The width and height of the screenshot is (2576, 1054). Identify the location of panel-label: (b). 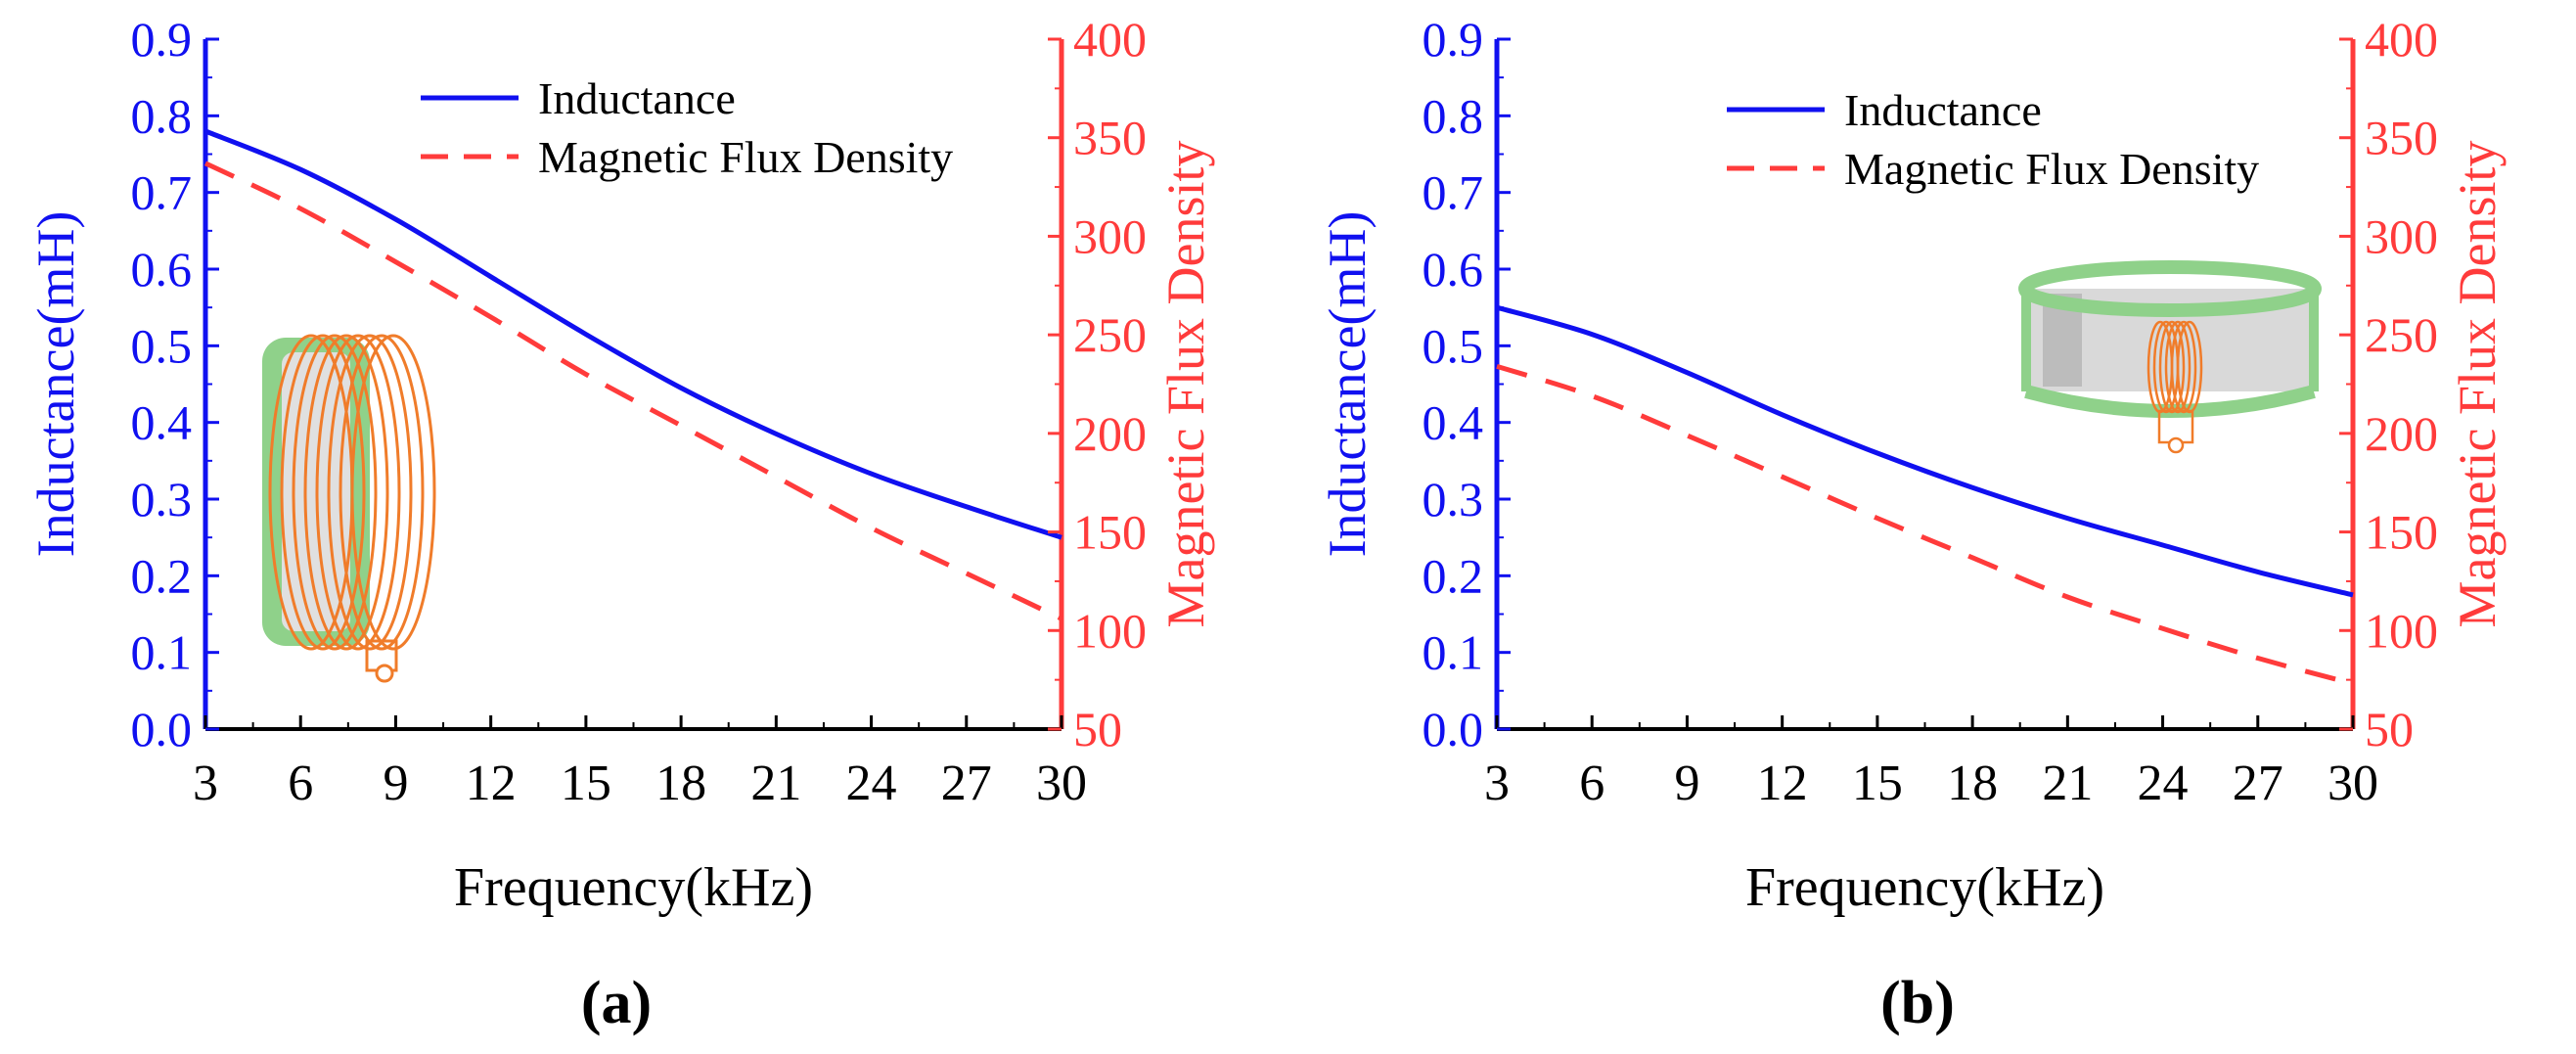
(1917, 1003).